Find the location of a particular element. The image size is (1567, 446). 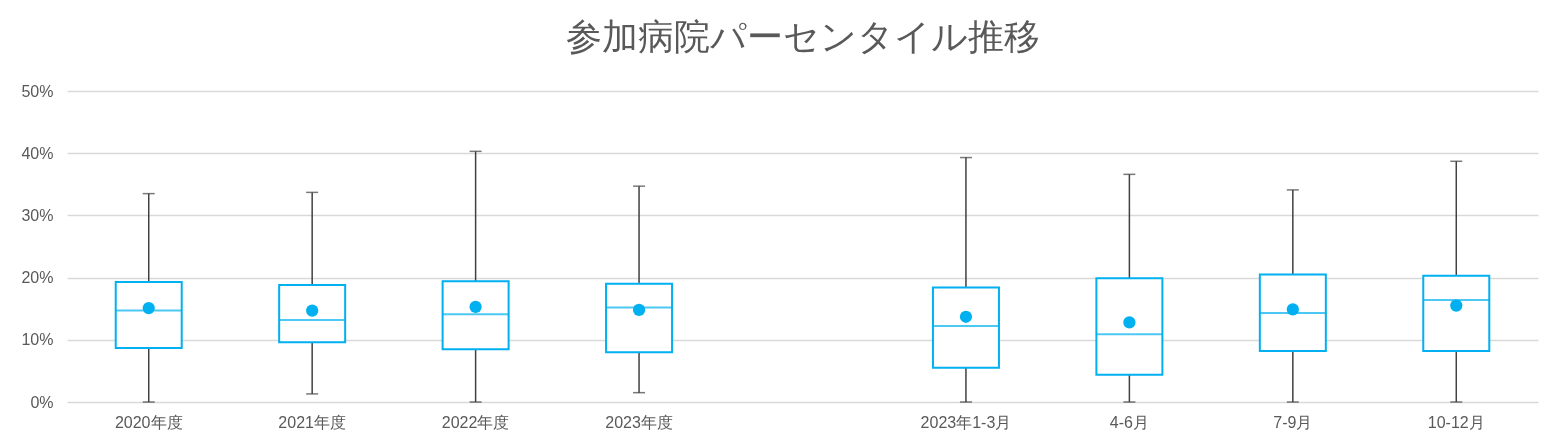

x-tick-label: 2022年度 is located at coordinates (475, 422).